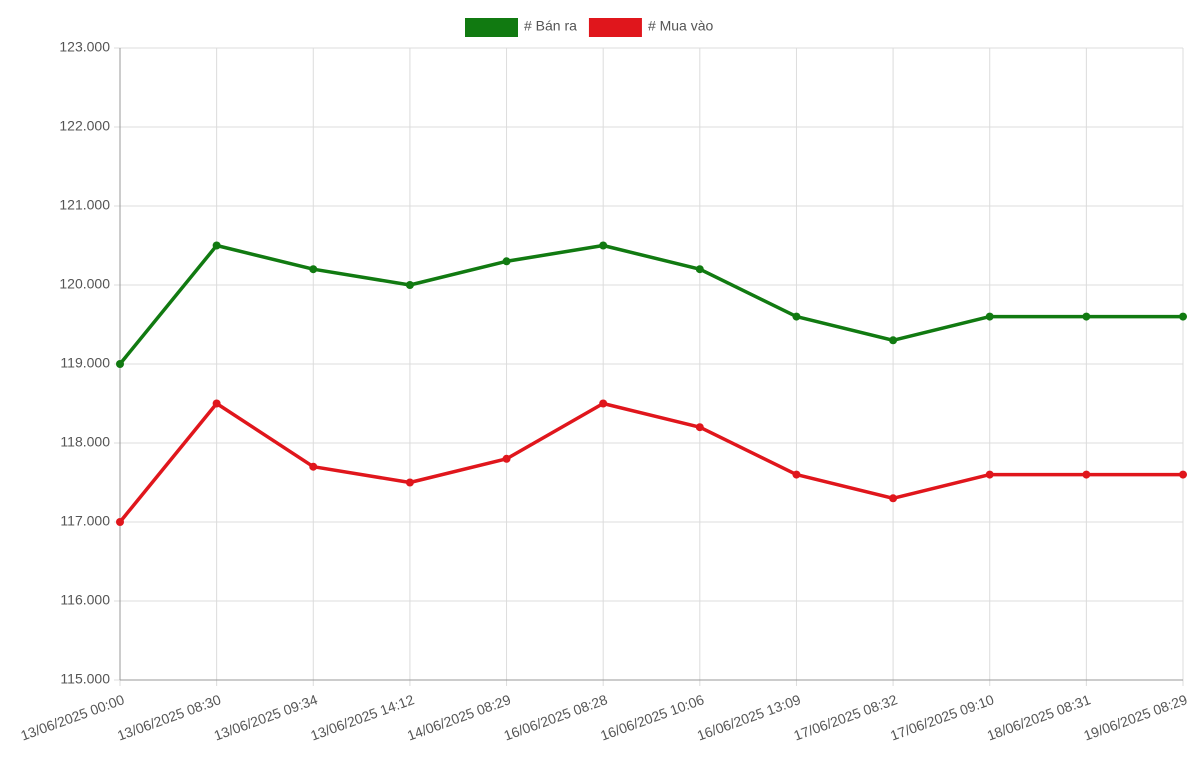  I want to click on x-tick-label: 19/06/2025 08:29, so click(1135, 717).